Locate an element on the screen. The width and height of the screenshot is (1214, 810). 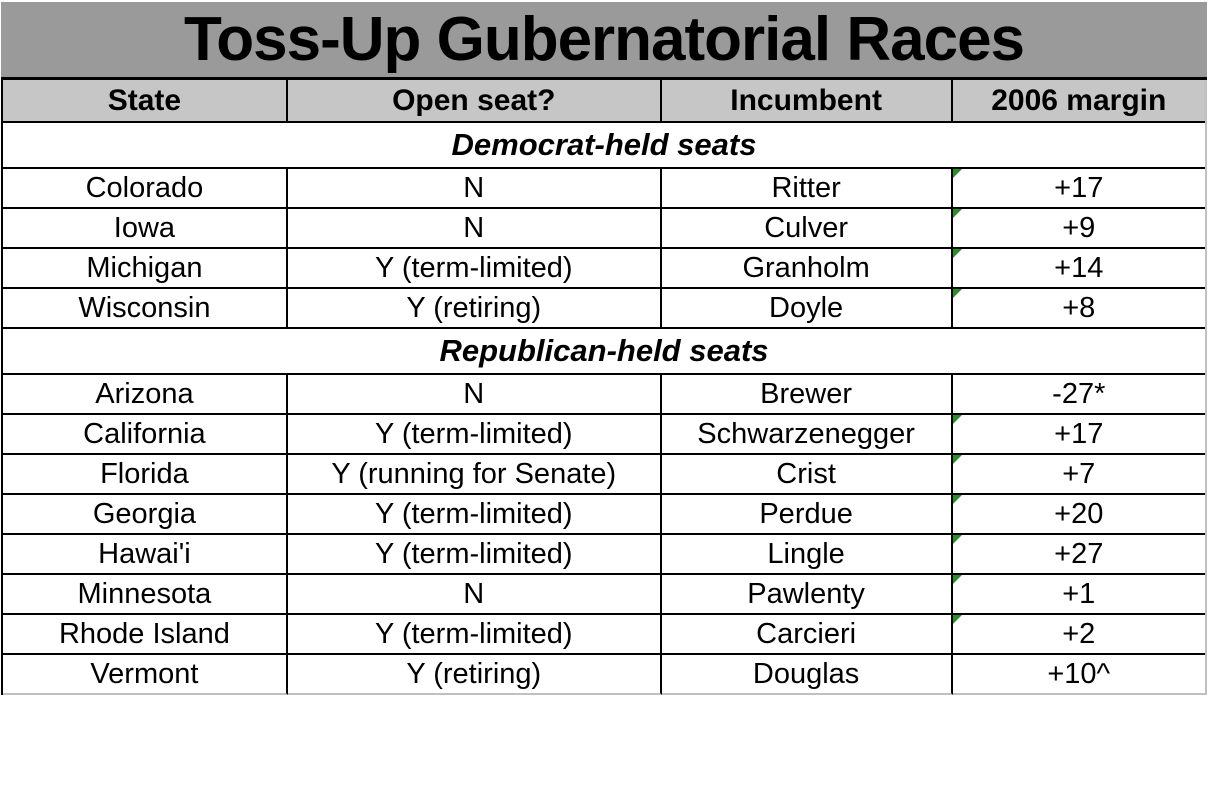
margin-cell-text: +8 is located at coordinates (1079, 307).